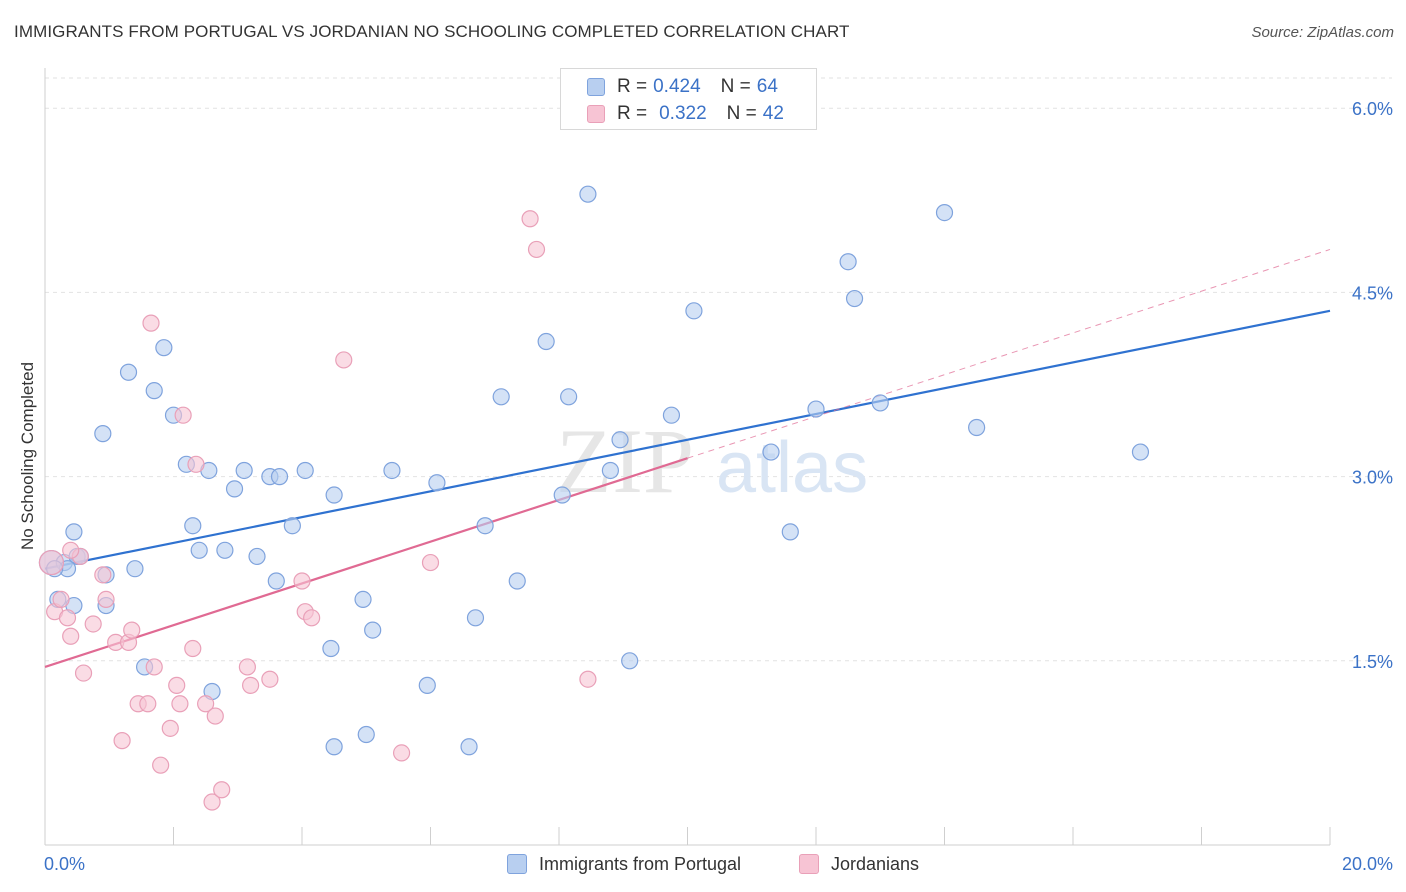  Describe the element at coordinates (27, 456) in the screenshot. I see `y-axis-label: No Schooling Completed` at that location.